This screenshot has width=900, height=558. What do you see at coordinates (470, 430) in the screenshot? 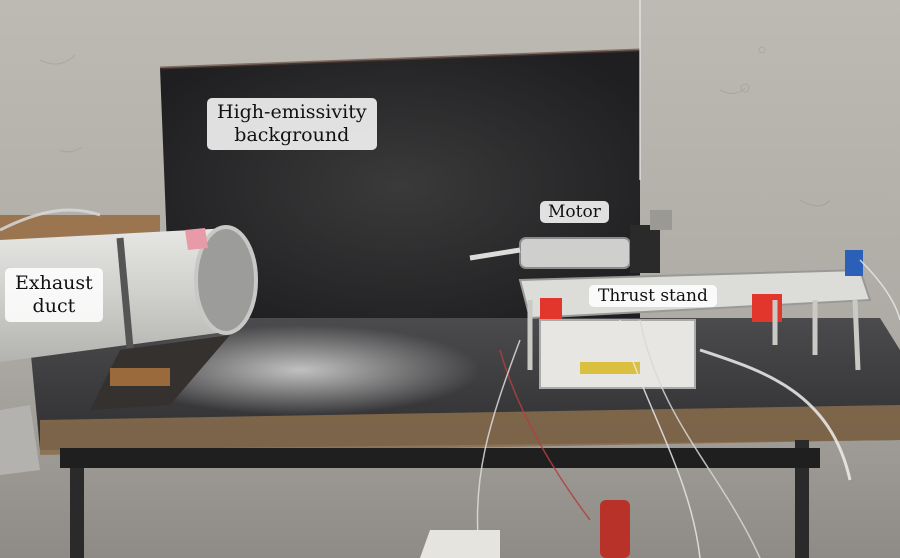
I see `table-edge` at bounding box center [470, 430].